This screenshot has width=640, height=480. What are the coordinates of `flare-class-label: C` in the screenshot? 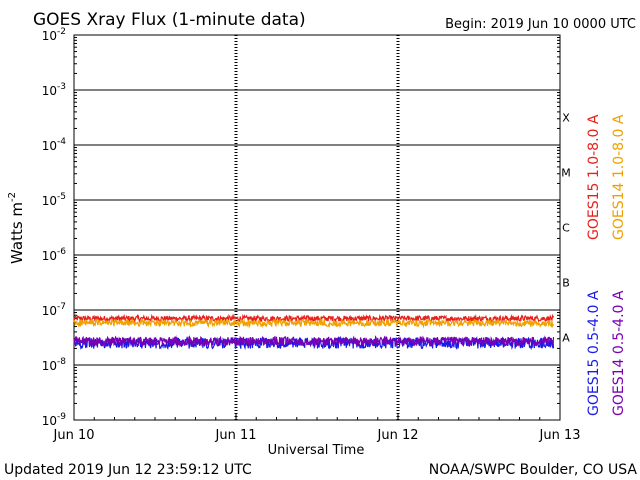 It's located at (566, 228).